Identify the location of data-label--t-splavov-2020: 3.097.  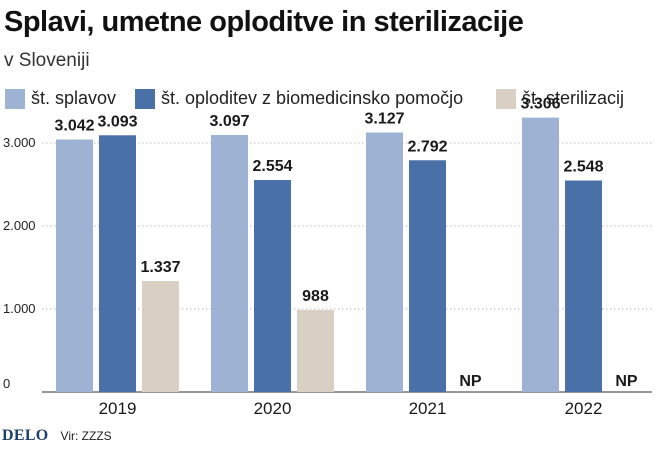
(229, 121).